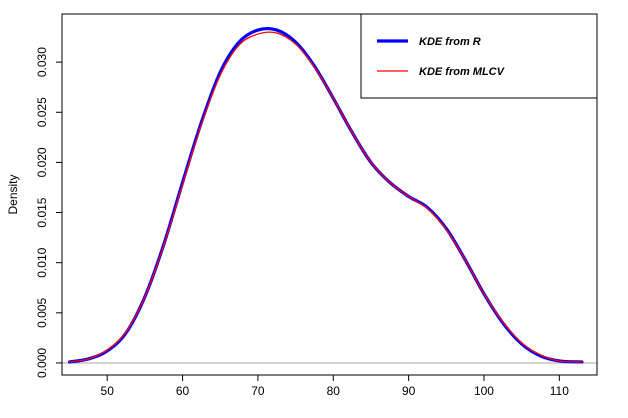 The image size is (628, 418). What do you see at coordinates (450, 42) in the screenshot?
I see `legend-label-kde-from-r: KDE from R` at bounding box center [450, 42].